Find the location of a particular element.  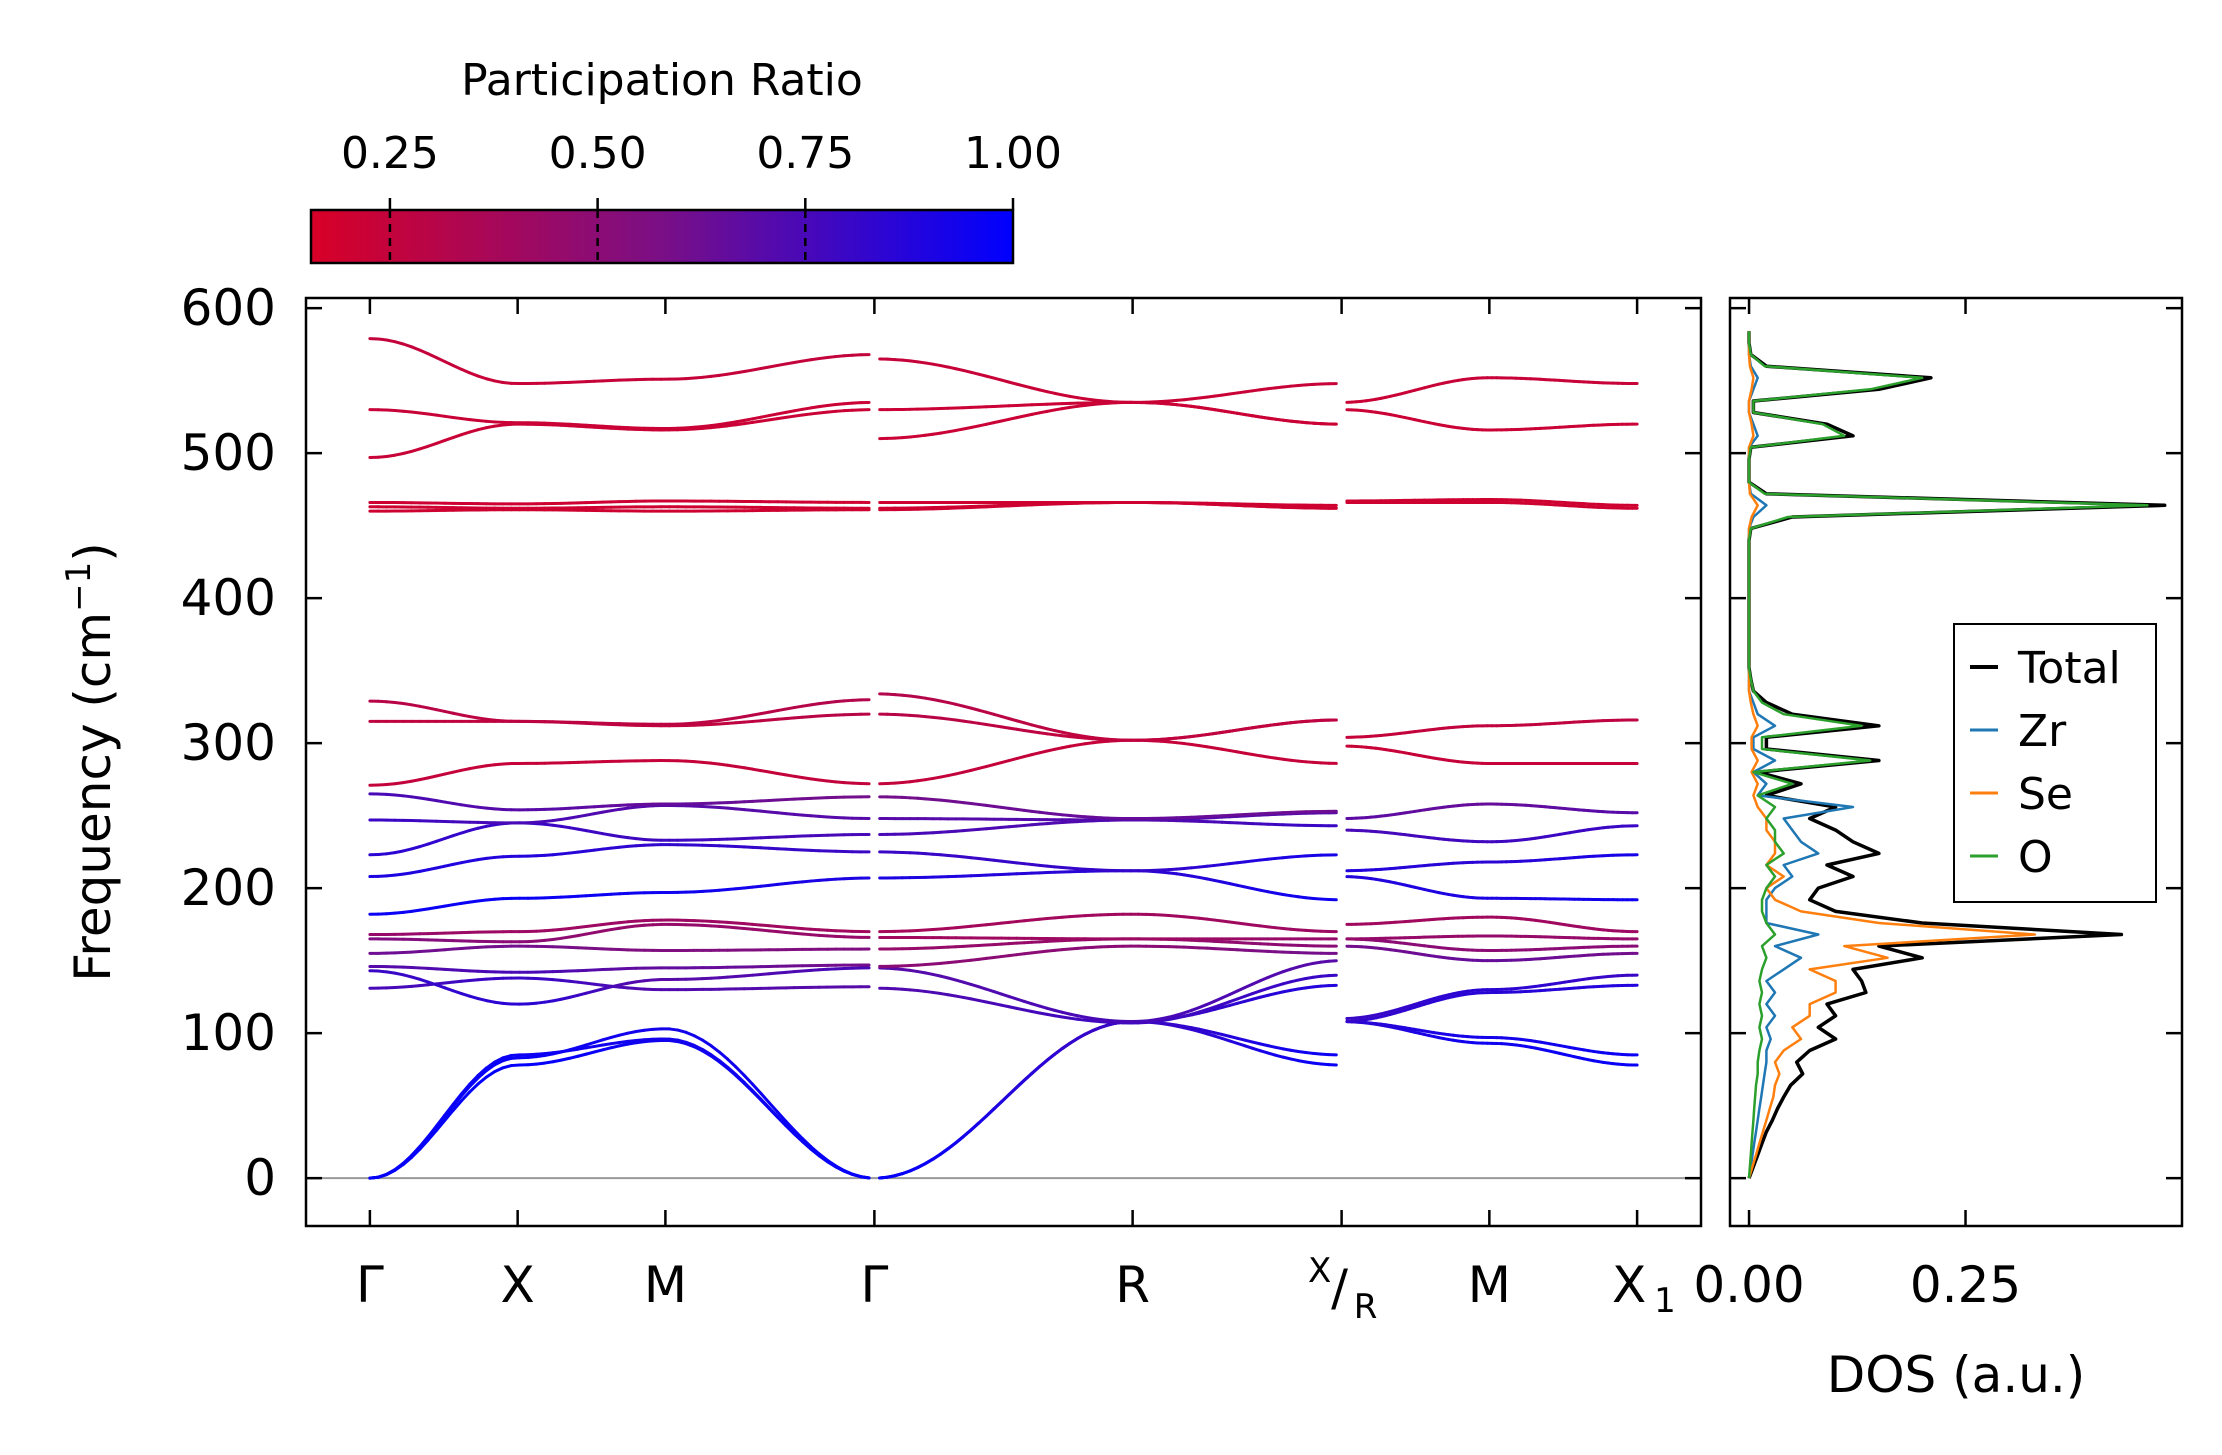

legend-label: O is located at coordinates (2035, 857).